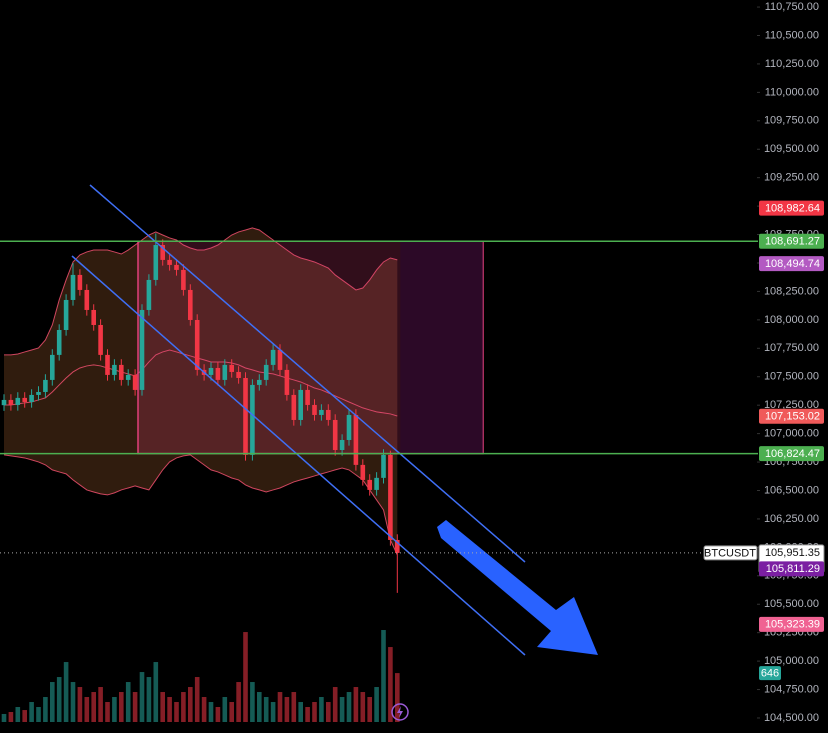  What do you see at coordinates (792, 264) in the screenshot?
I see `price-tag-label: 108,494.74` at bounding box center [792, 264].